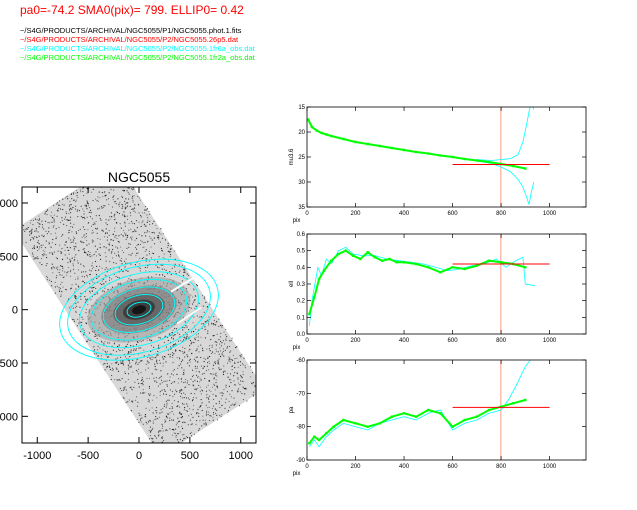  I want to click on profile-mu-panel: 0 200 400 600 800 1000 15 20 25 30 35 pix mu3.6, so click(438, 164).